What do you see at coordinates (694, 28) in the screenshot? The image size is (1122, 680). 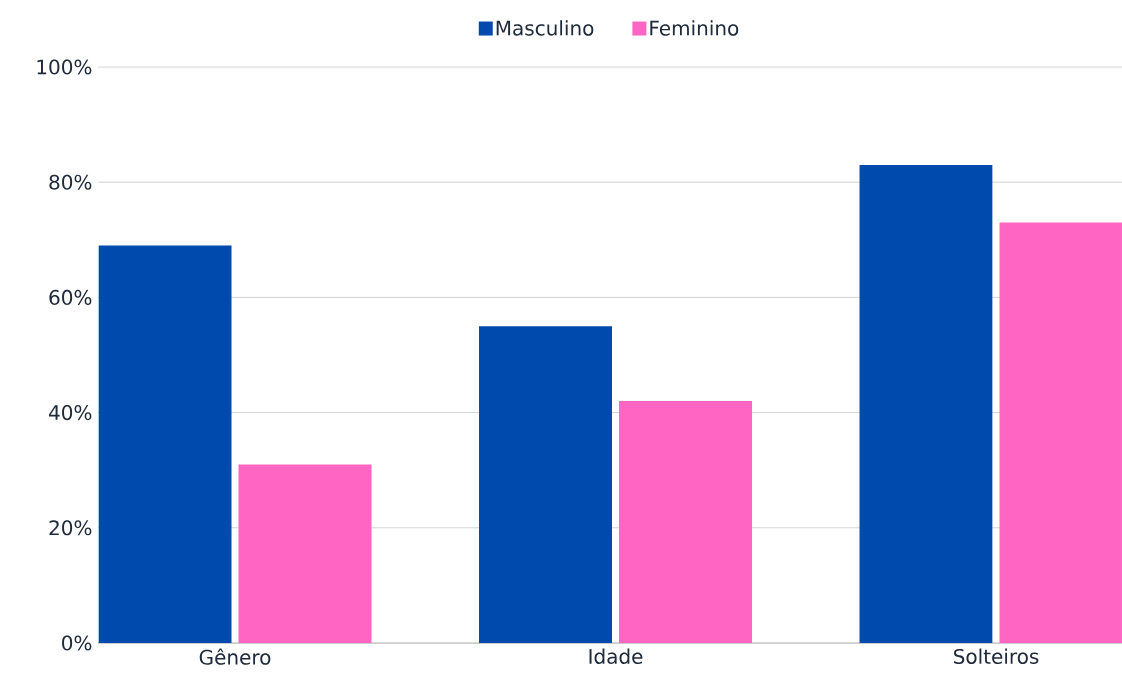 I see `legend-label: Feminino` at bounding box center [694, 28].